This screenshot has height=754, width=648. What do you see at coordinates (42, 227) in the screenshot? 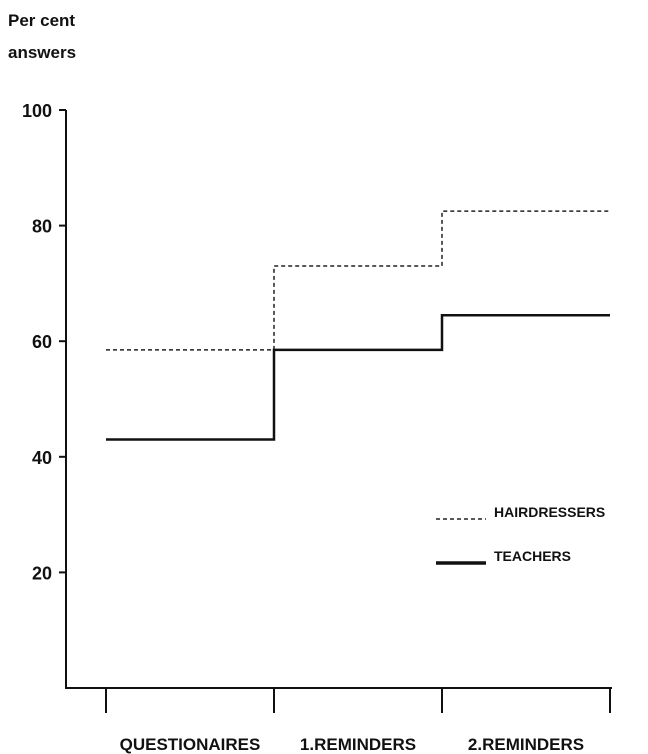
I see `y-tick-label-80: 80` at bounding box center [42, 227].